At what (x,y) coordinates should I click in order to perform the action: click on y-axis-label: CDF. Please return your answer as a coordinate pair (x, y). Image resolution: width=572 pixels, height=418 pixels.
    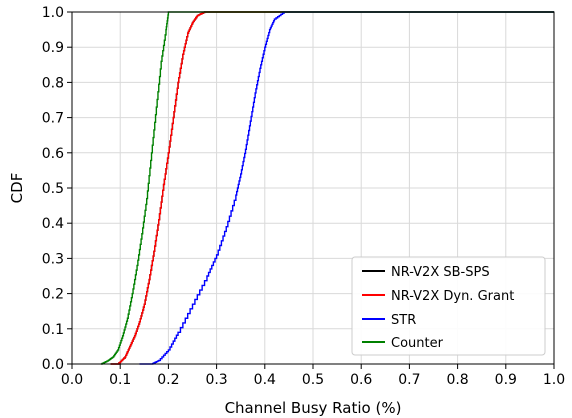
    Looking at the image, I should click on (17, 188).